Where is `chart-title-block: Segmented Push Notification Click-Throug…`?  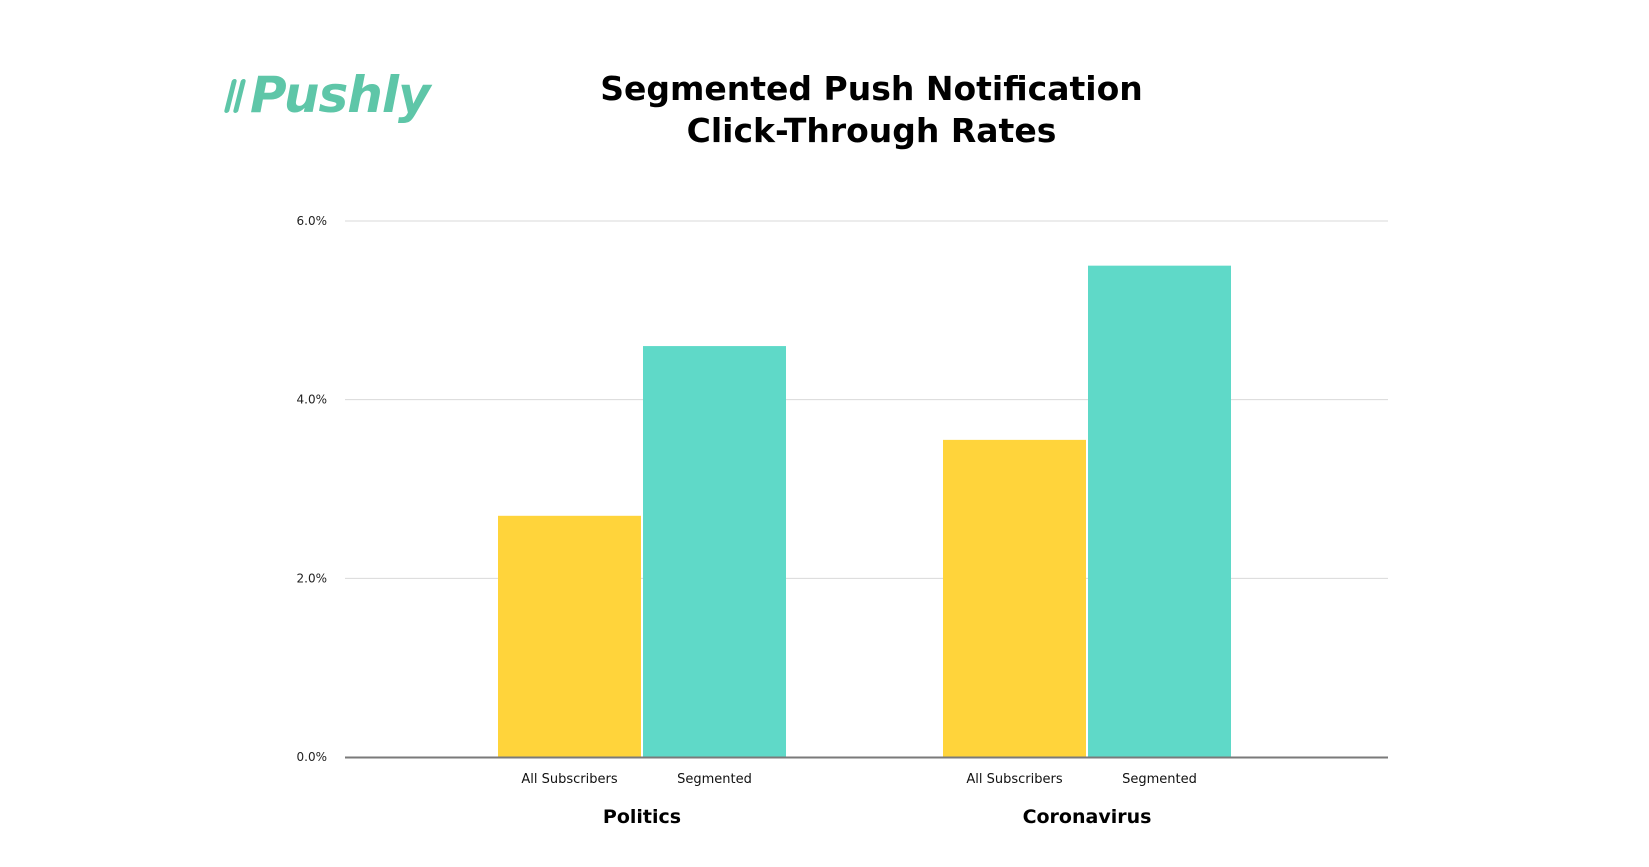
chart-title-block: Segmented Push Notification Click-Throug… is located at coordinates (824, 110).